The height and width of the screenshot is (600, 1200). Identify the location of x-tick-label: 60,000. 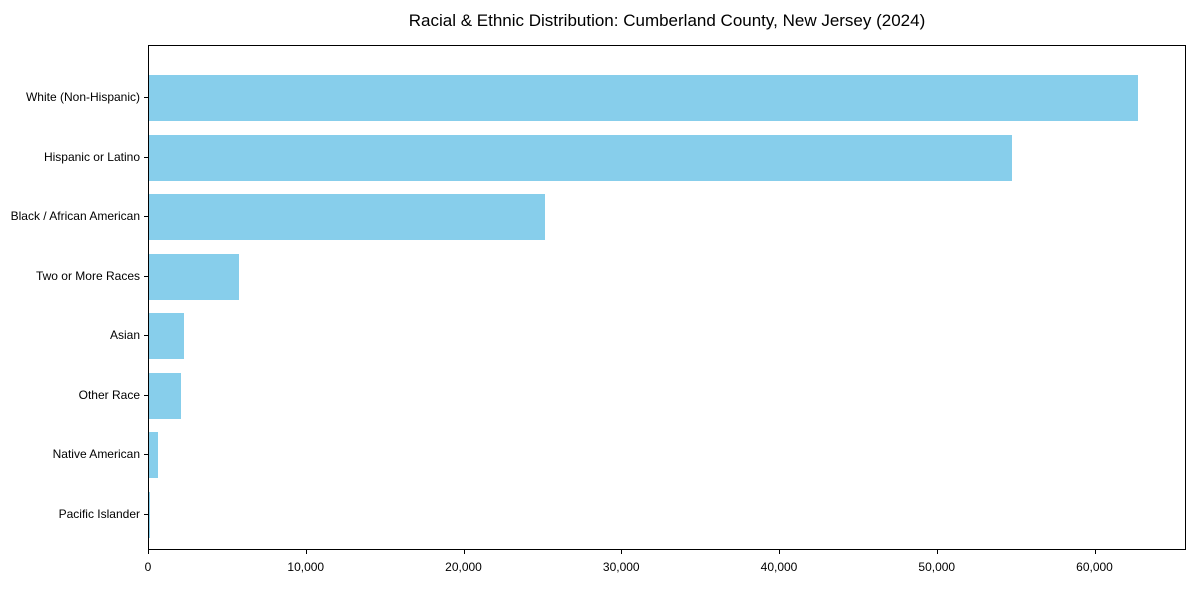
(1094, 567).